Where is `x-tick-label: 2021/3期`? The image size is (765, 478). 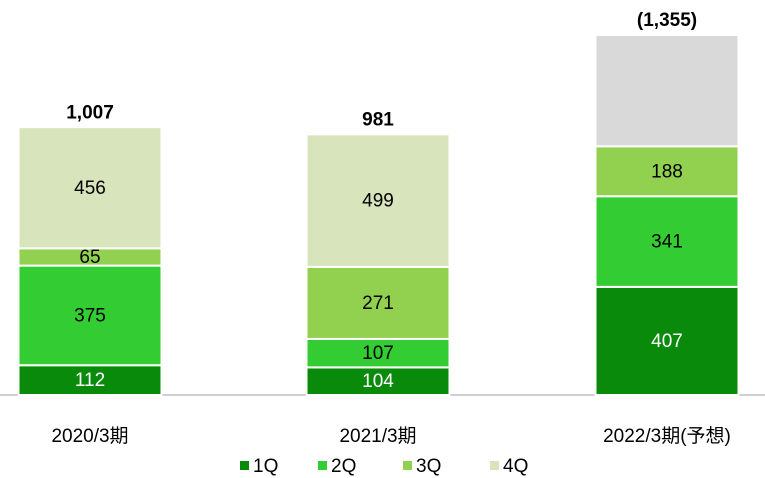 x-tick-label: 2021/3期 is located at coordinates (377, 436).